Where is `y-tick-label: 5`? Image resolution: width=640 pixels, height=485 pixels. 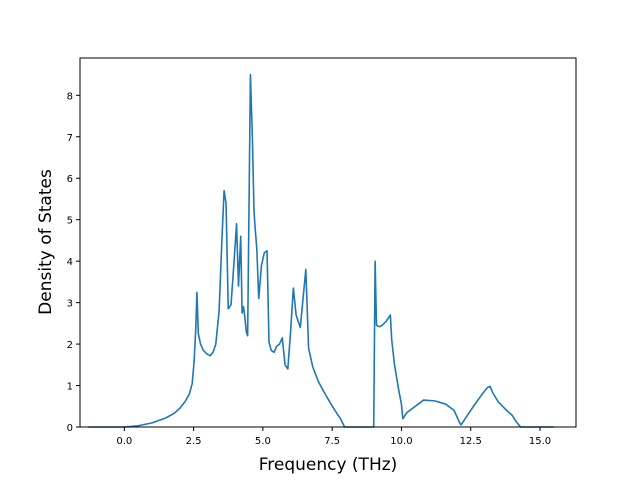 y-tick-label: 5 is located at coordinates (70, 221).